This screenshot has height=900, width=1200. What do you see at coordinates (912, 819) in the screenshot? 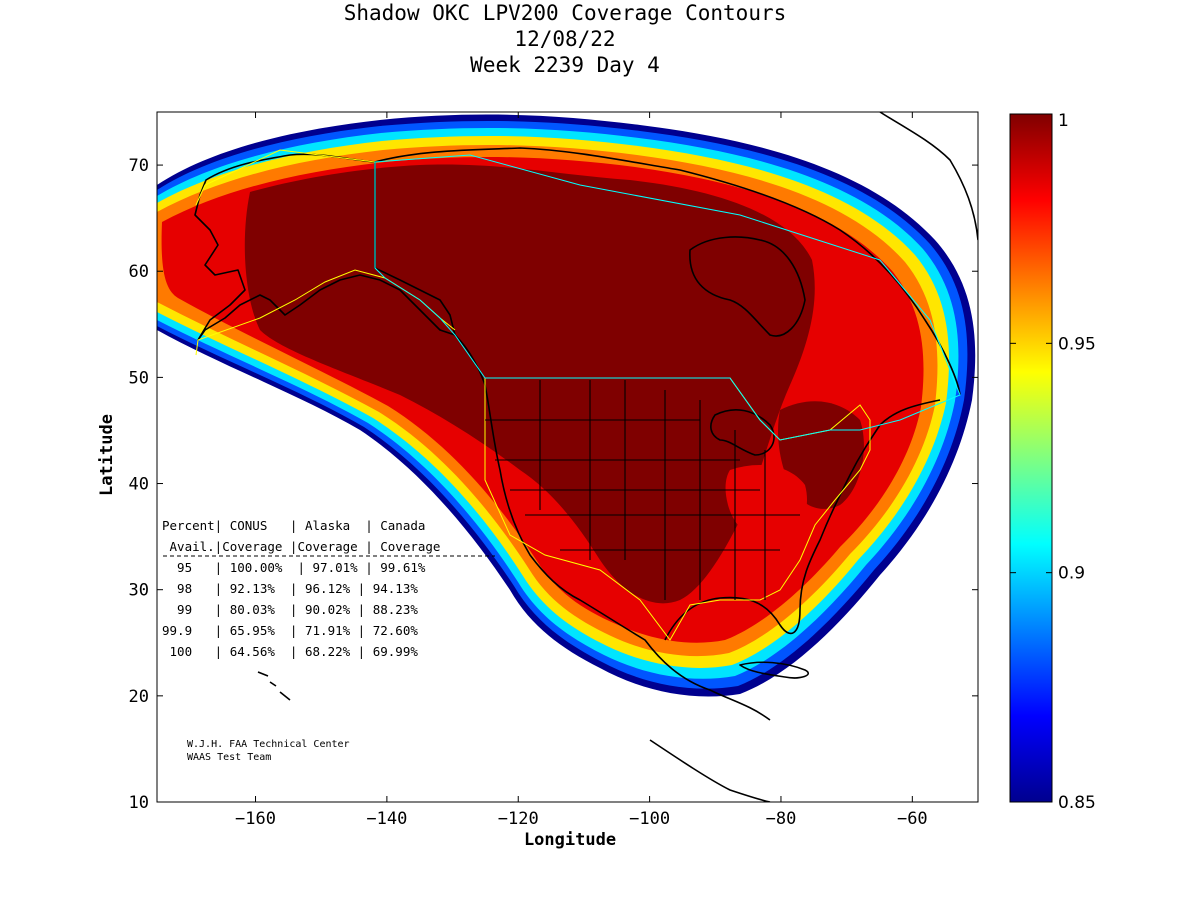
I see `x-tick-label: −60` at bounding box center [912, 819].